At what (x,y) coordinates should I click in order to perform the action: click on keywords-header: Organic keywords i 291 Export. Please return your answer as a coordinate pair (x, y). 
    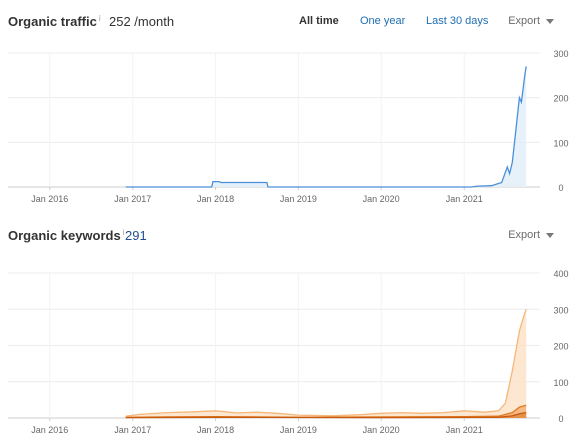
    Looking at the image, I should click on (288, 239).